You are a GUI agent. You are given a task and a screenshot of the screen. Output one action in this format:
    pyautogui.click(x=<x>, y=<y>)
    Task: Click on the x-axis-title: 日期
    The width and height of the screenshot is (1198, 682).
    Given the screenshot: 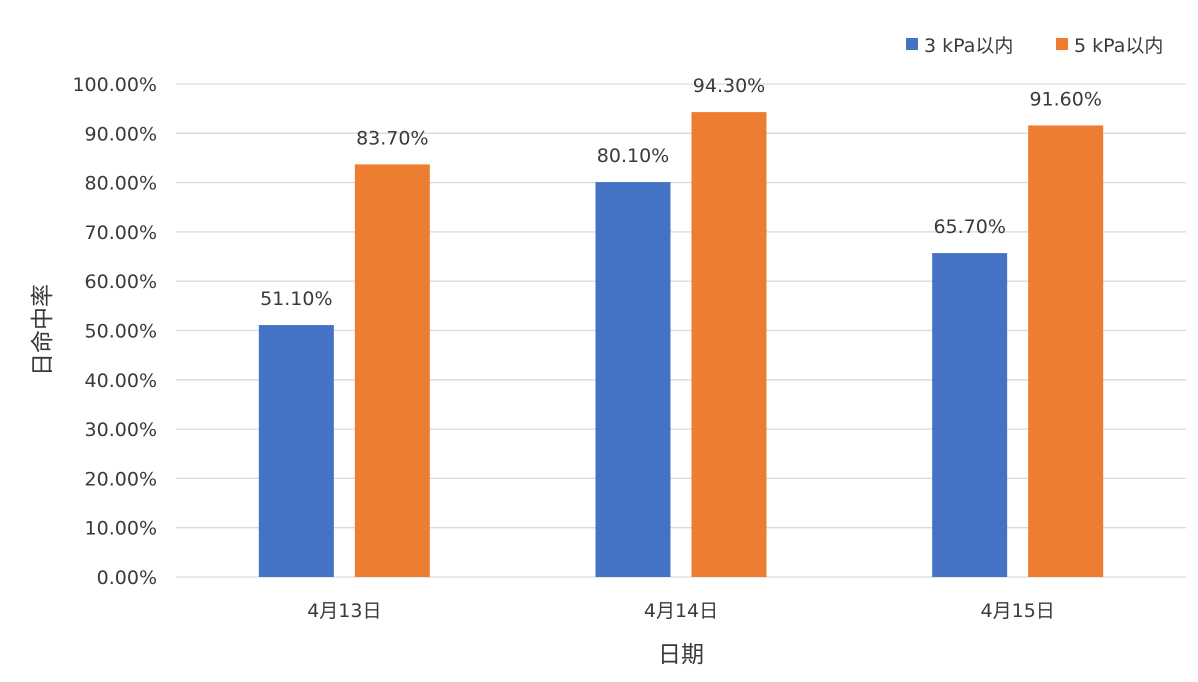 What is the action you would take?
    pyautogui.click(x=681, y=655)
    